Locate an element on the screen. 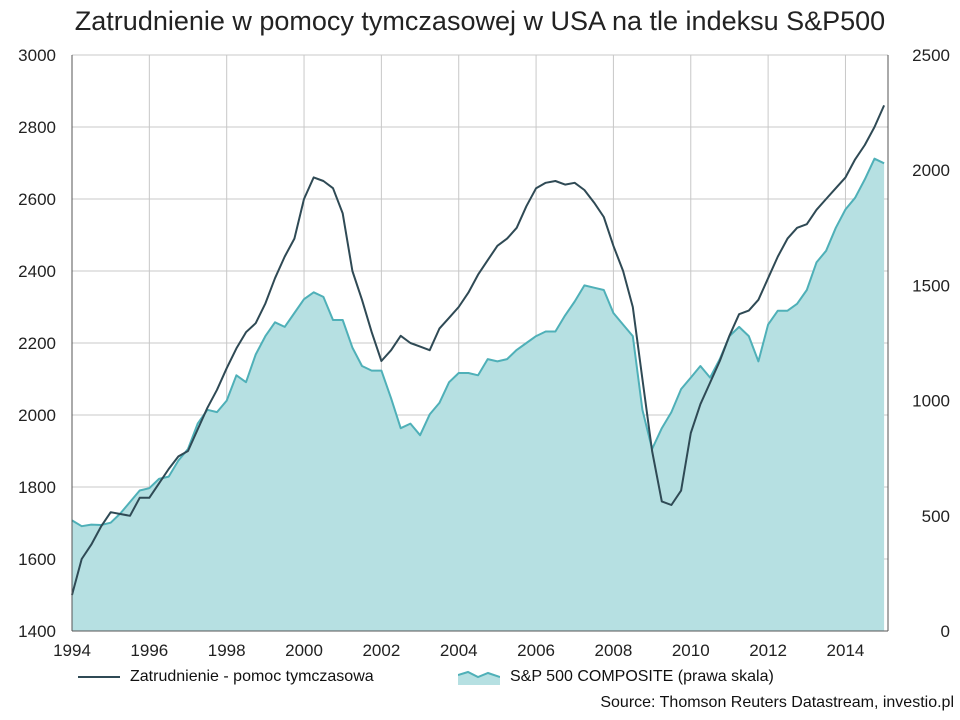 Image resolution: width=960 pixels, height=720 pixels. right-tick-label-1: 500 is located at coordinates (936, 516).